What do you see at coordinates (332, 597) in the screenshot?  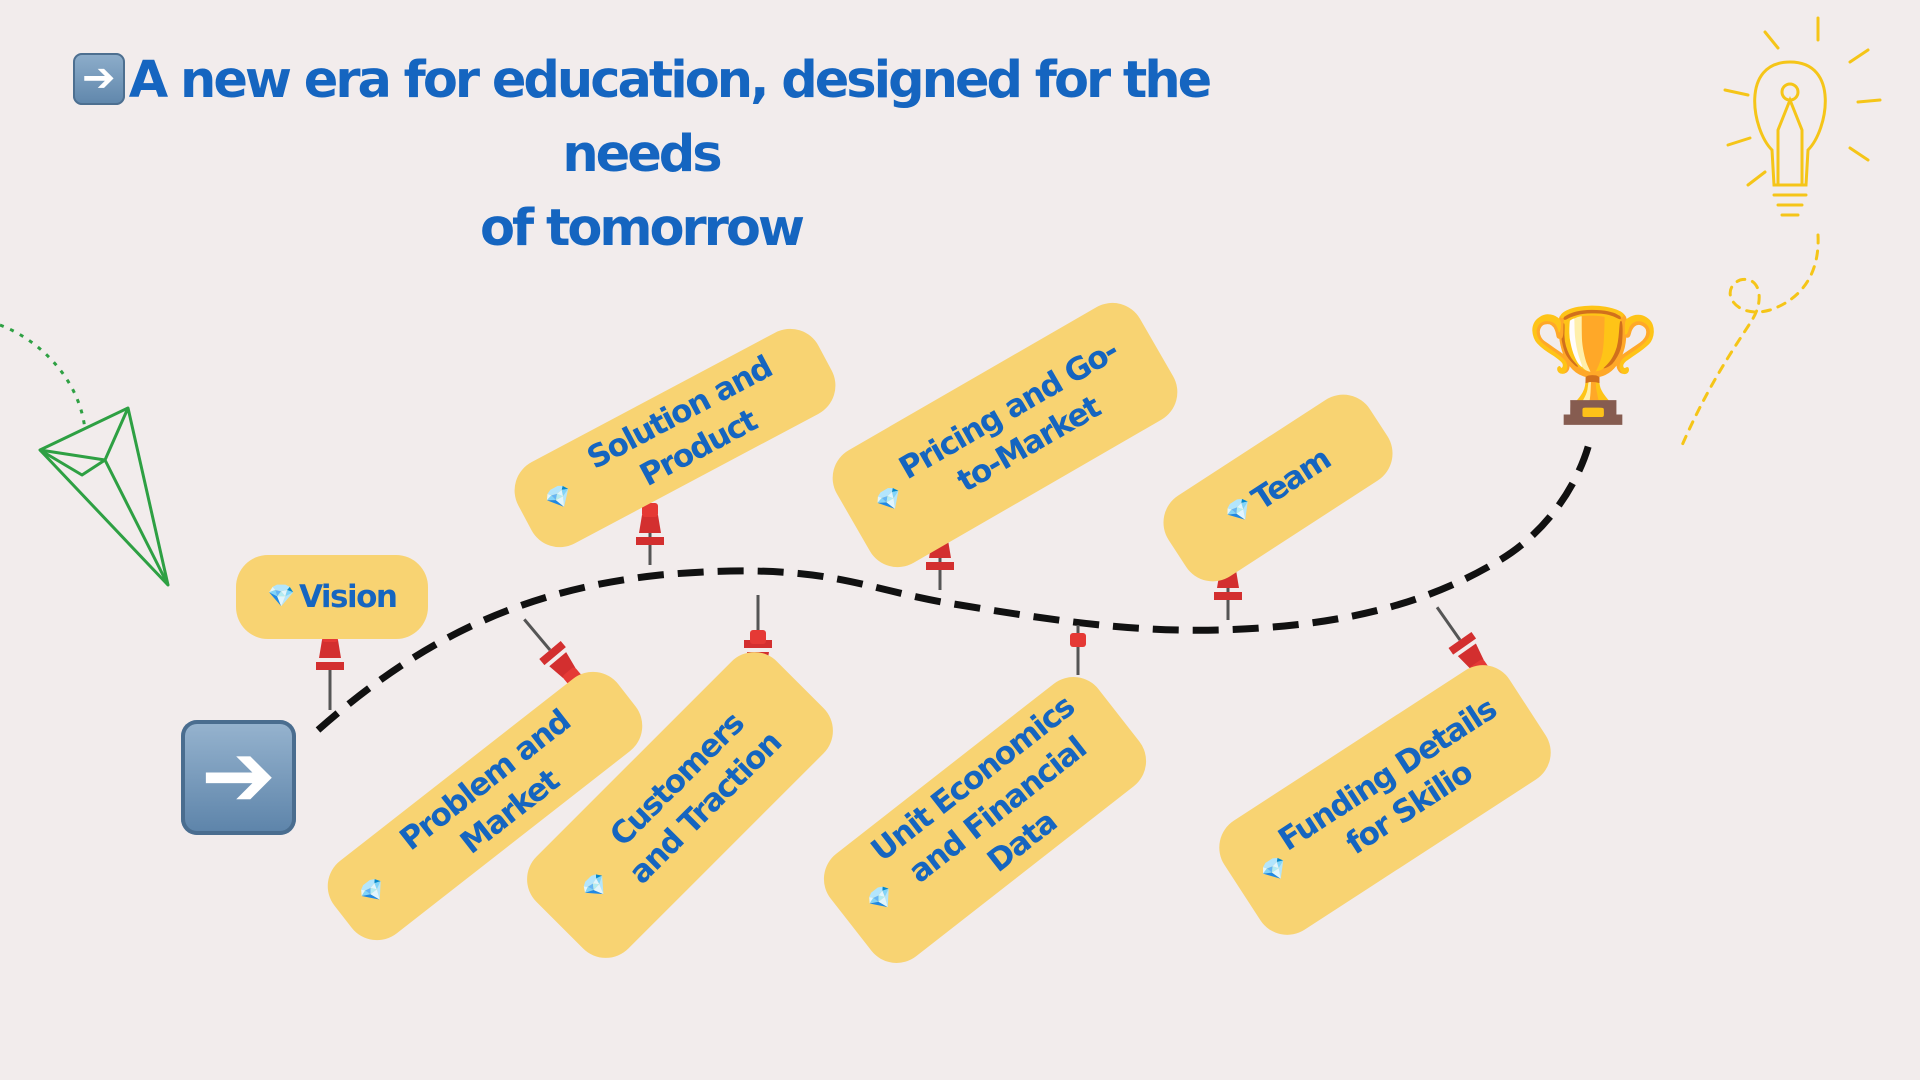 I see `label-vision: 💎 Vision` at bounding box center [332, 597].